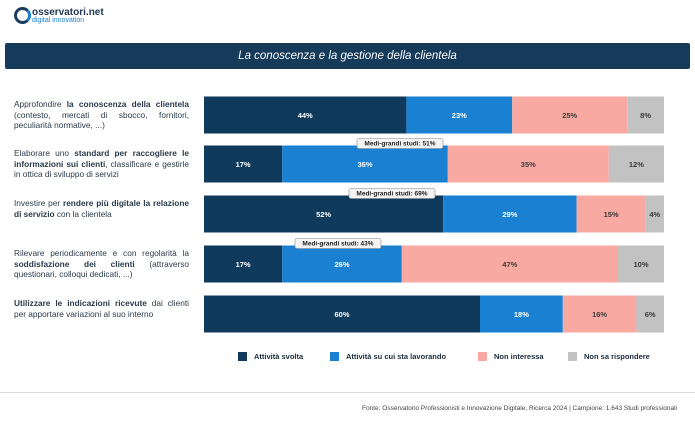 Image resolution: width=695 pixels, height=429 pixels. Describe the element at coordinates (519, 356) in the screenshot. I see `legend-label: Non interessa` at that location.